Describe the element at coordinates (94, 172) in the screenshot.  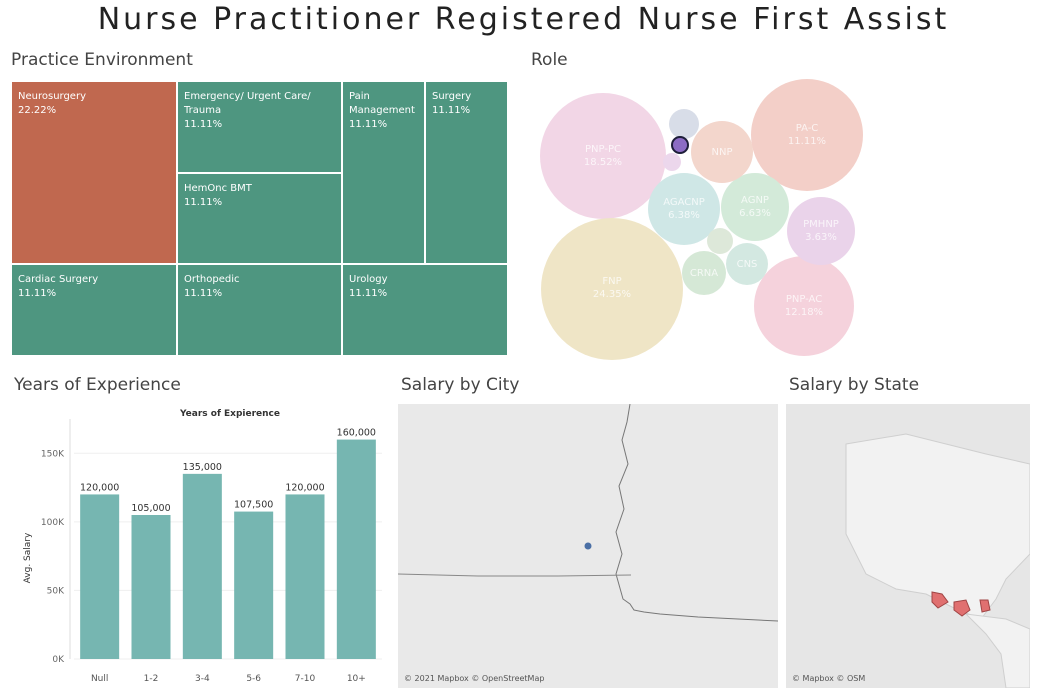
I see `treemap-tile-neurosurgery: Neurosurgery 22.22%` at that location.